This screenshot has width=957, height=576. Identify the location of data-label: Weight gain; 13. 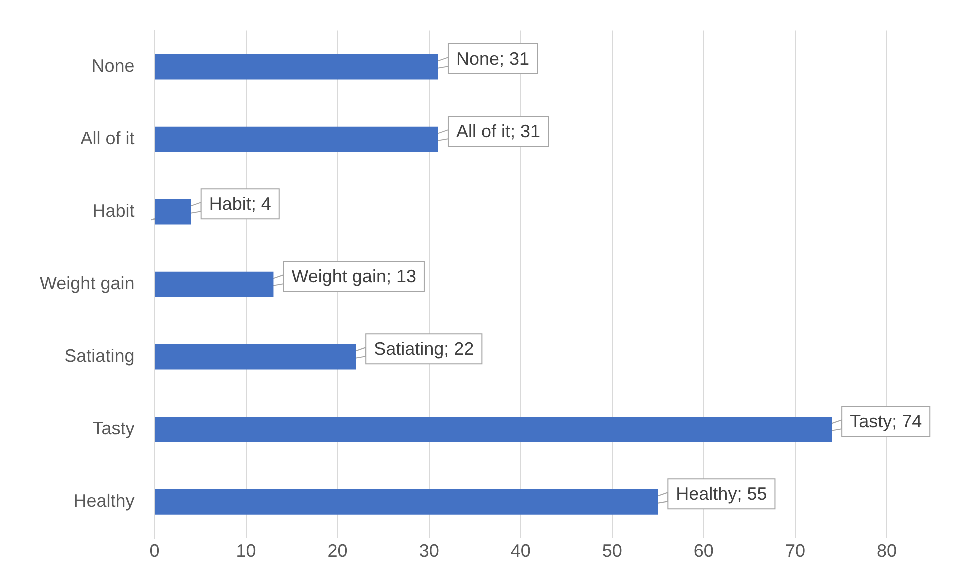
(354, 276).